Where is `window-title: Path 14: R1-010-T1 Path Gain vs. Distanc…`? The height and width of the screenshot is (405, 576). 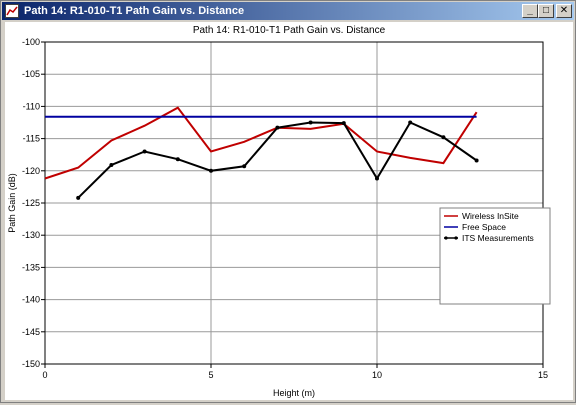 window-title: Path 14: R1-010-T1 Path Gain vs. Distanc… is located at coordinates (134, 11).